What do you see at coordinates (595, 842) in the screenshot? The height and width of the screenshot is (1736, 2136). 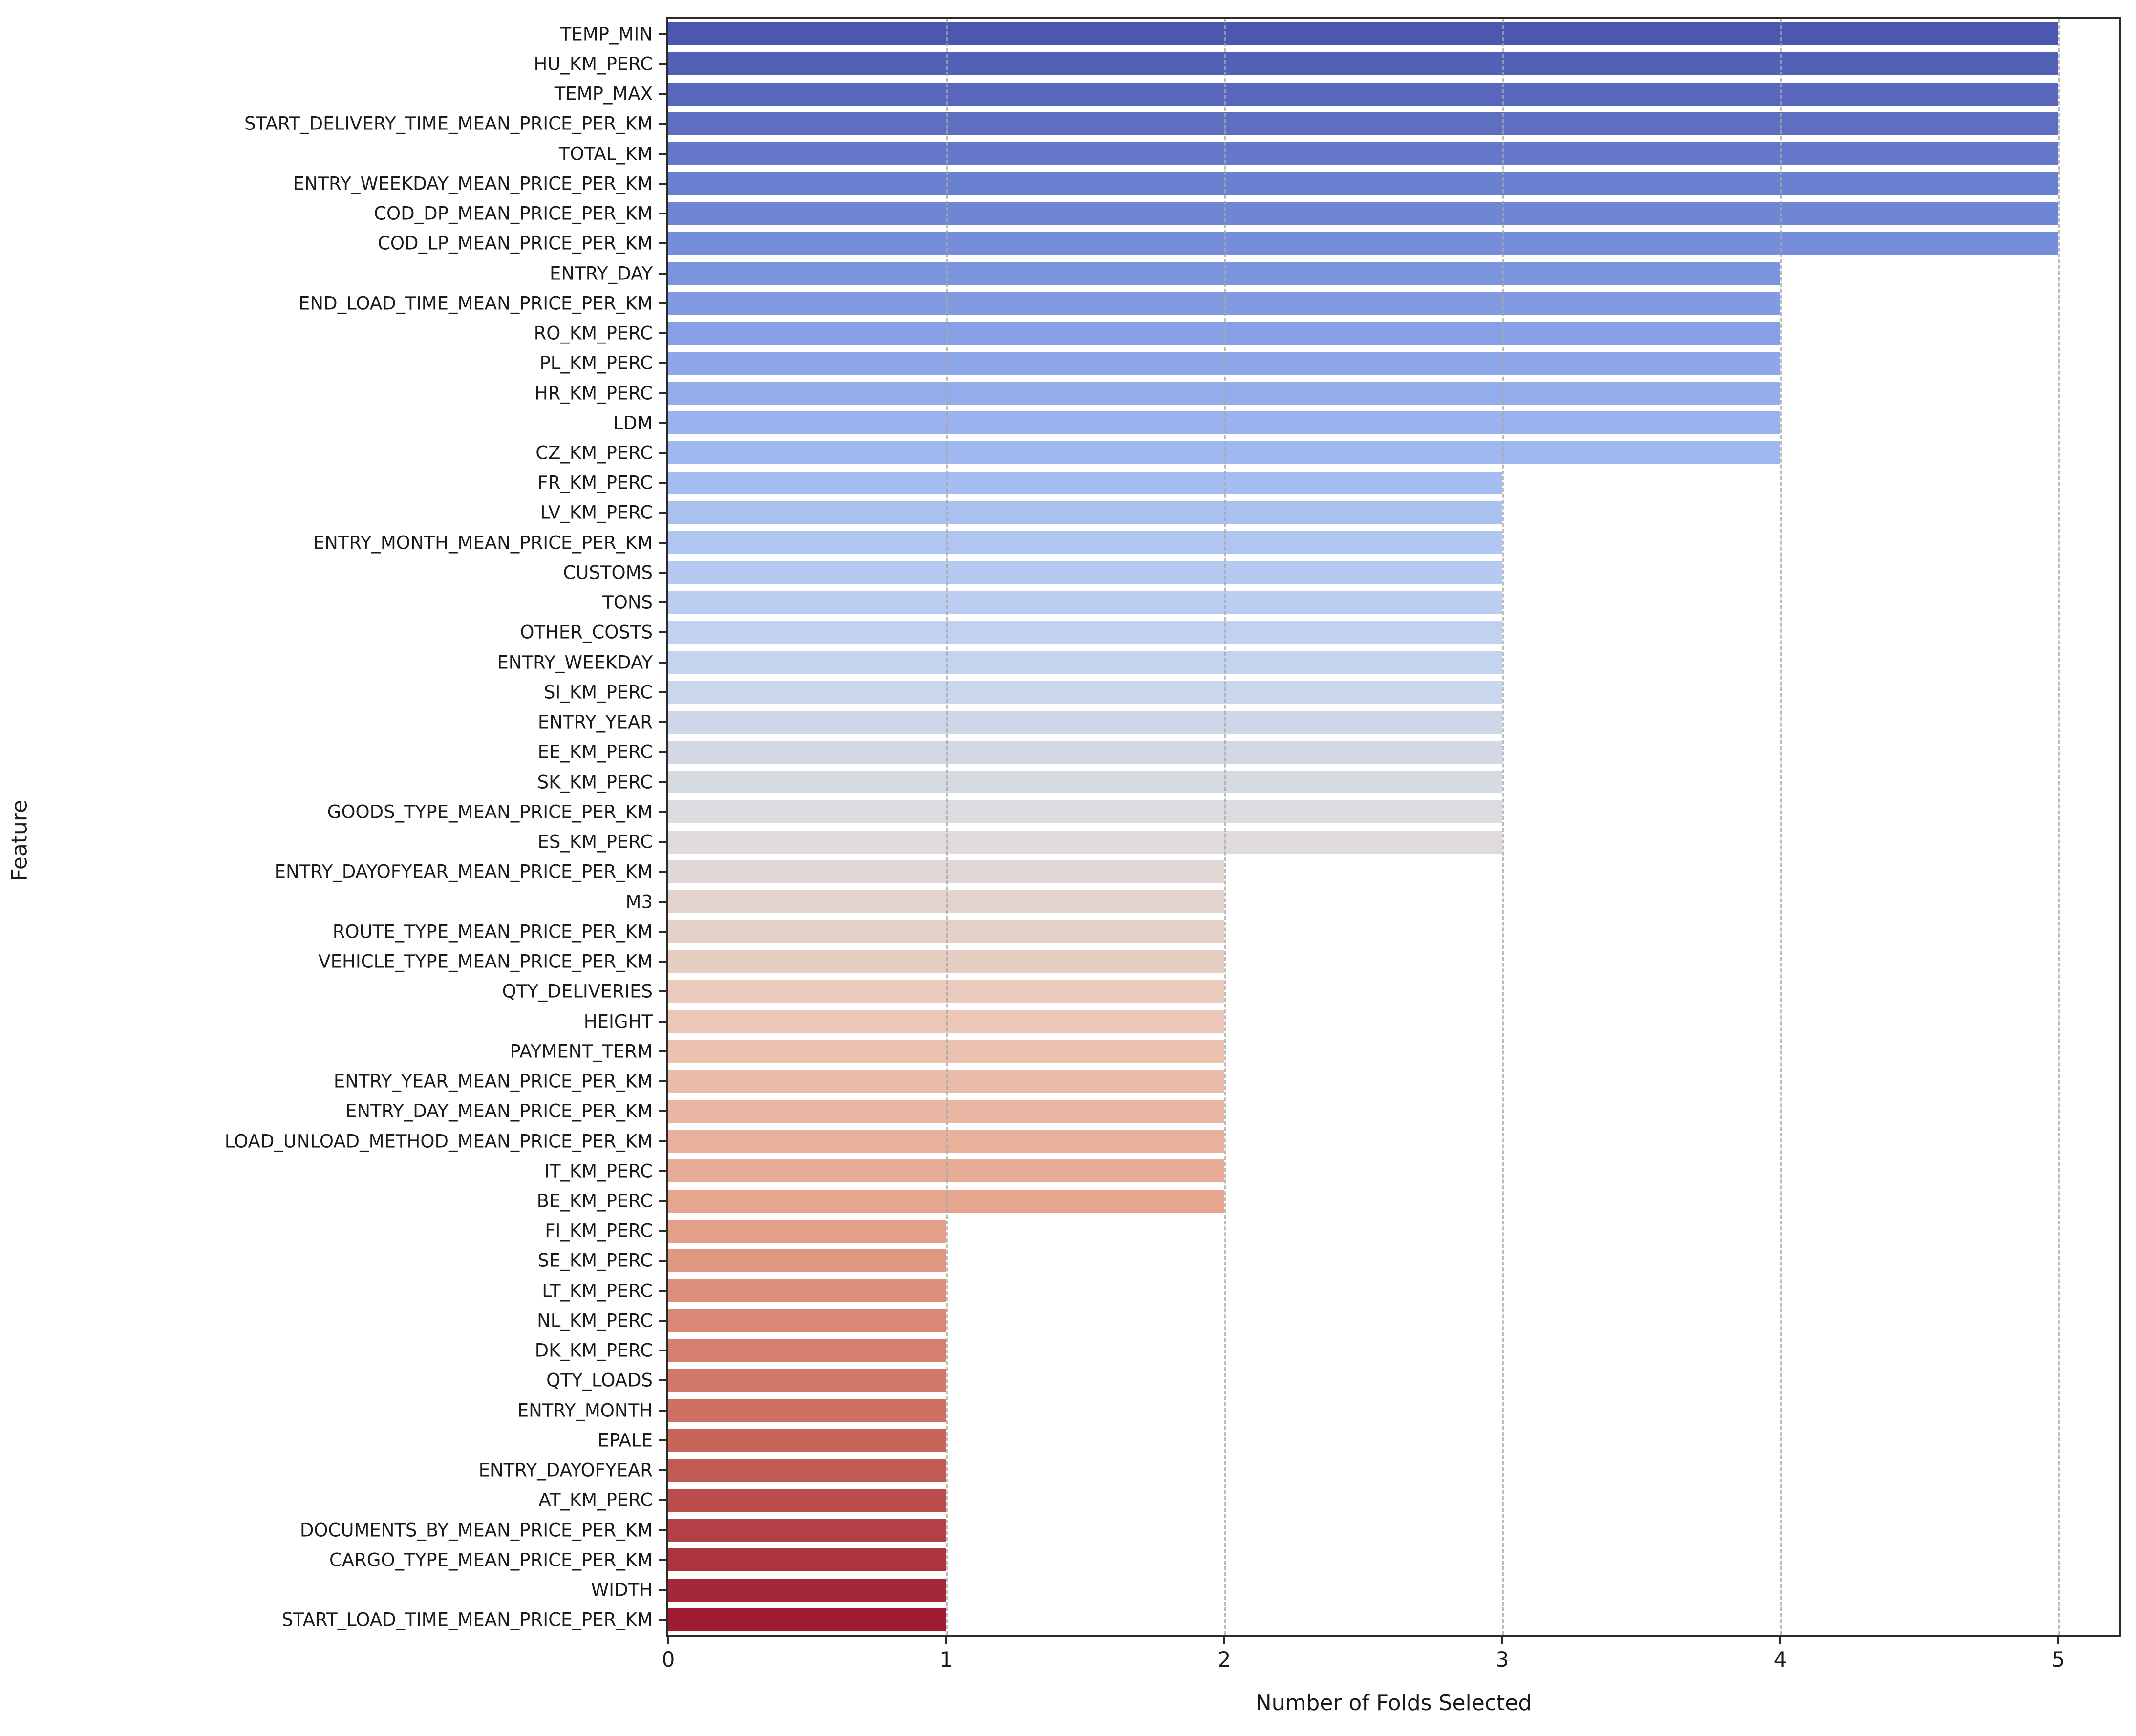 I see `feature-label: ES_KM_PERC` at bounding box center [595, 842].